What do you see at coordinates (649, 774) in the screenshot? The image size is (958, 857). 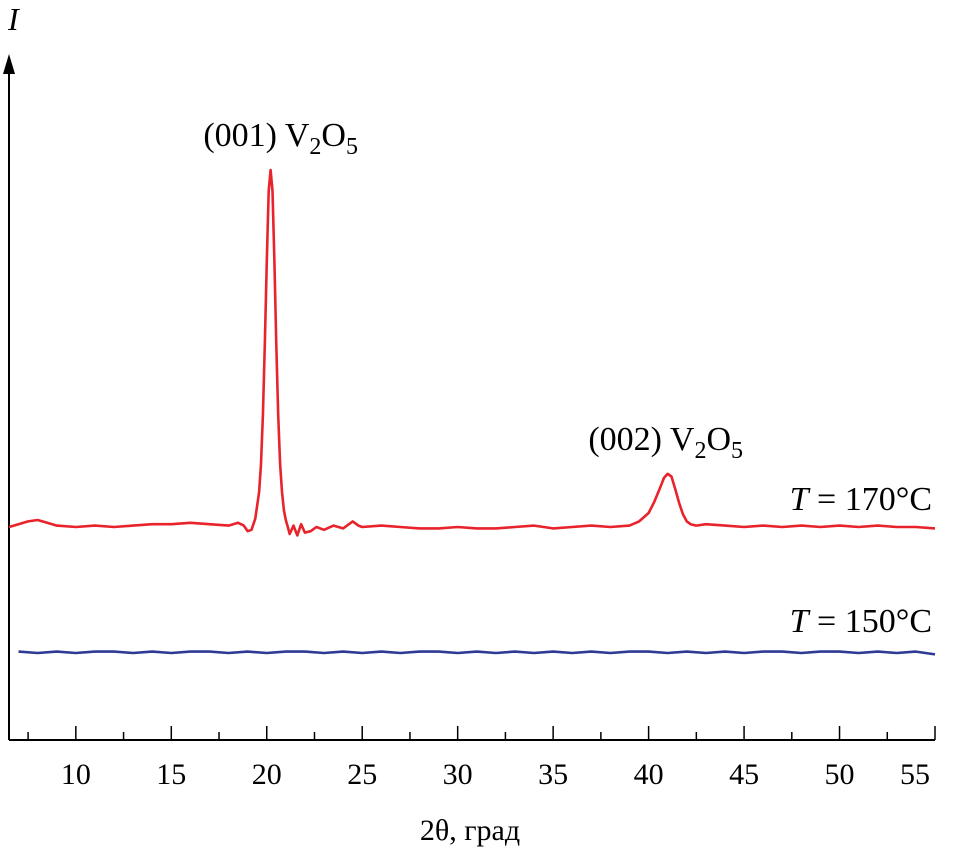 I see `x-tick-label: 40` at bounding box center [649, 774].